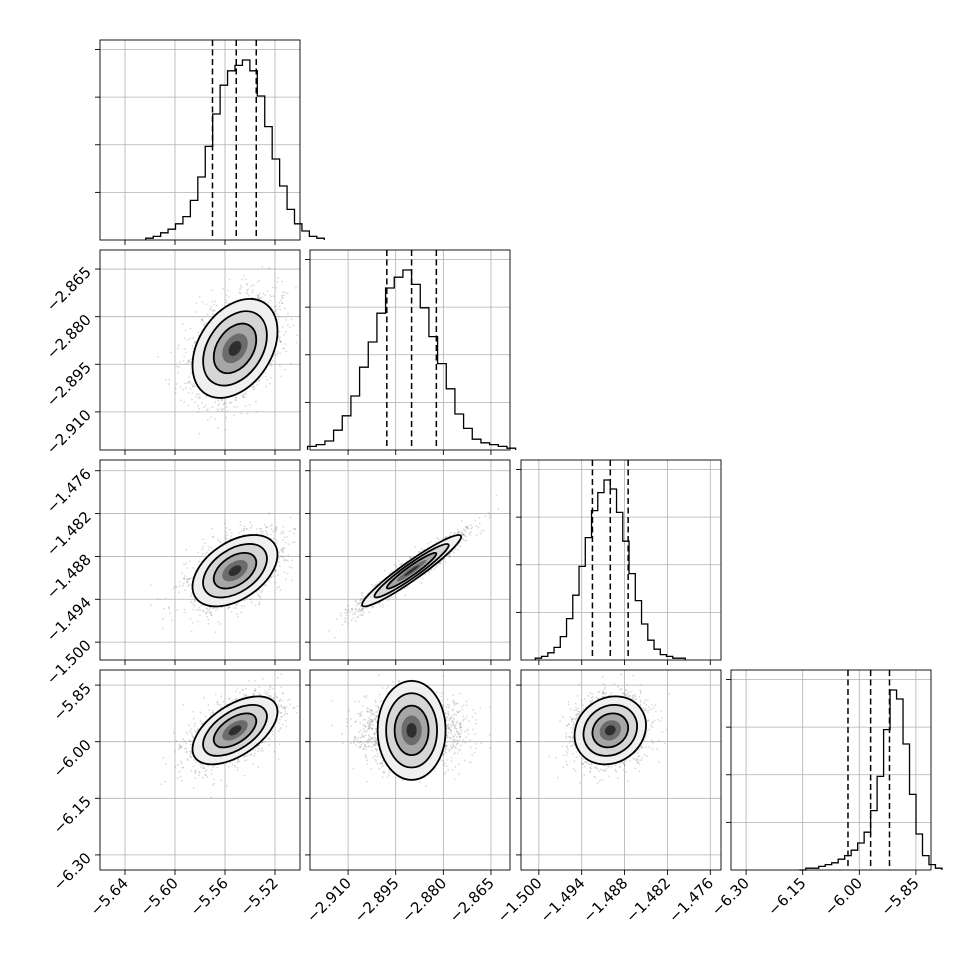 The image size is (970, 970). Describe the element at coordinates (411, 352) in the screenshot. I see `histogram-panel` at that location.